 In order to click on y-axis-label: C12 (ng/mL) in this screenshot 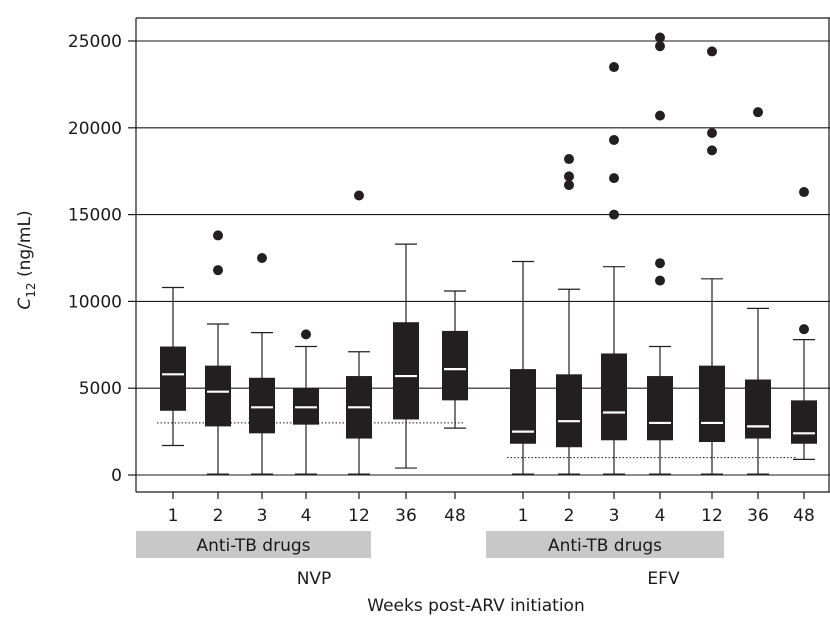, I will do `click(26, 259)`.